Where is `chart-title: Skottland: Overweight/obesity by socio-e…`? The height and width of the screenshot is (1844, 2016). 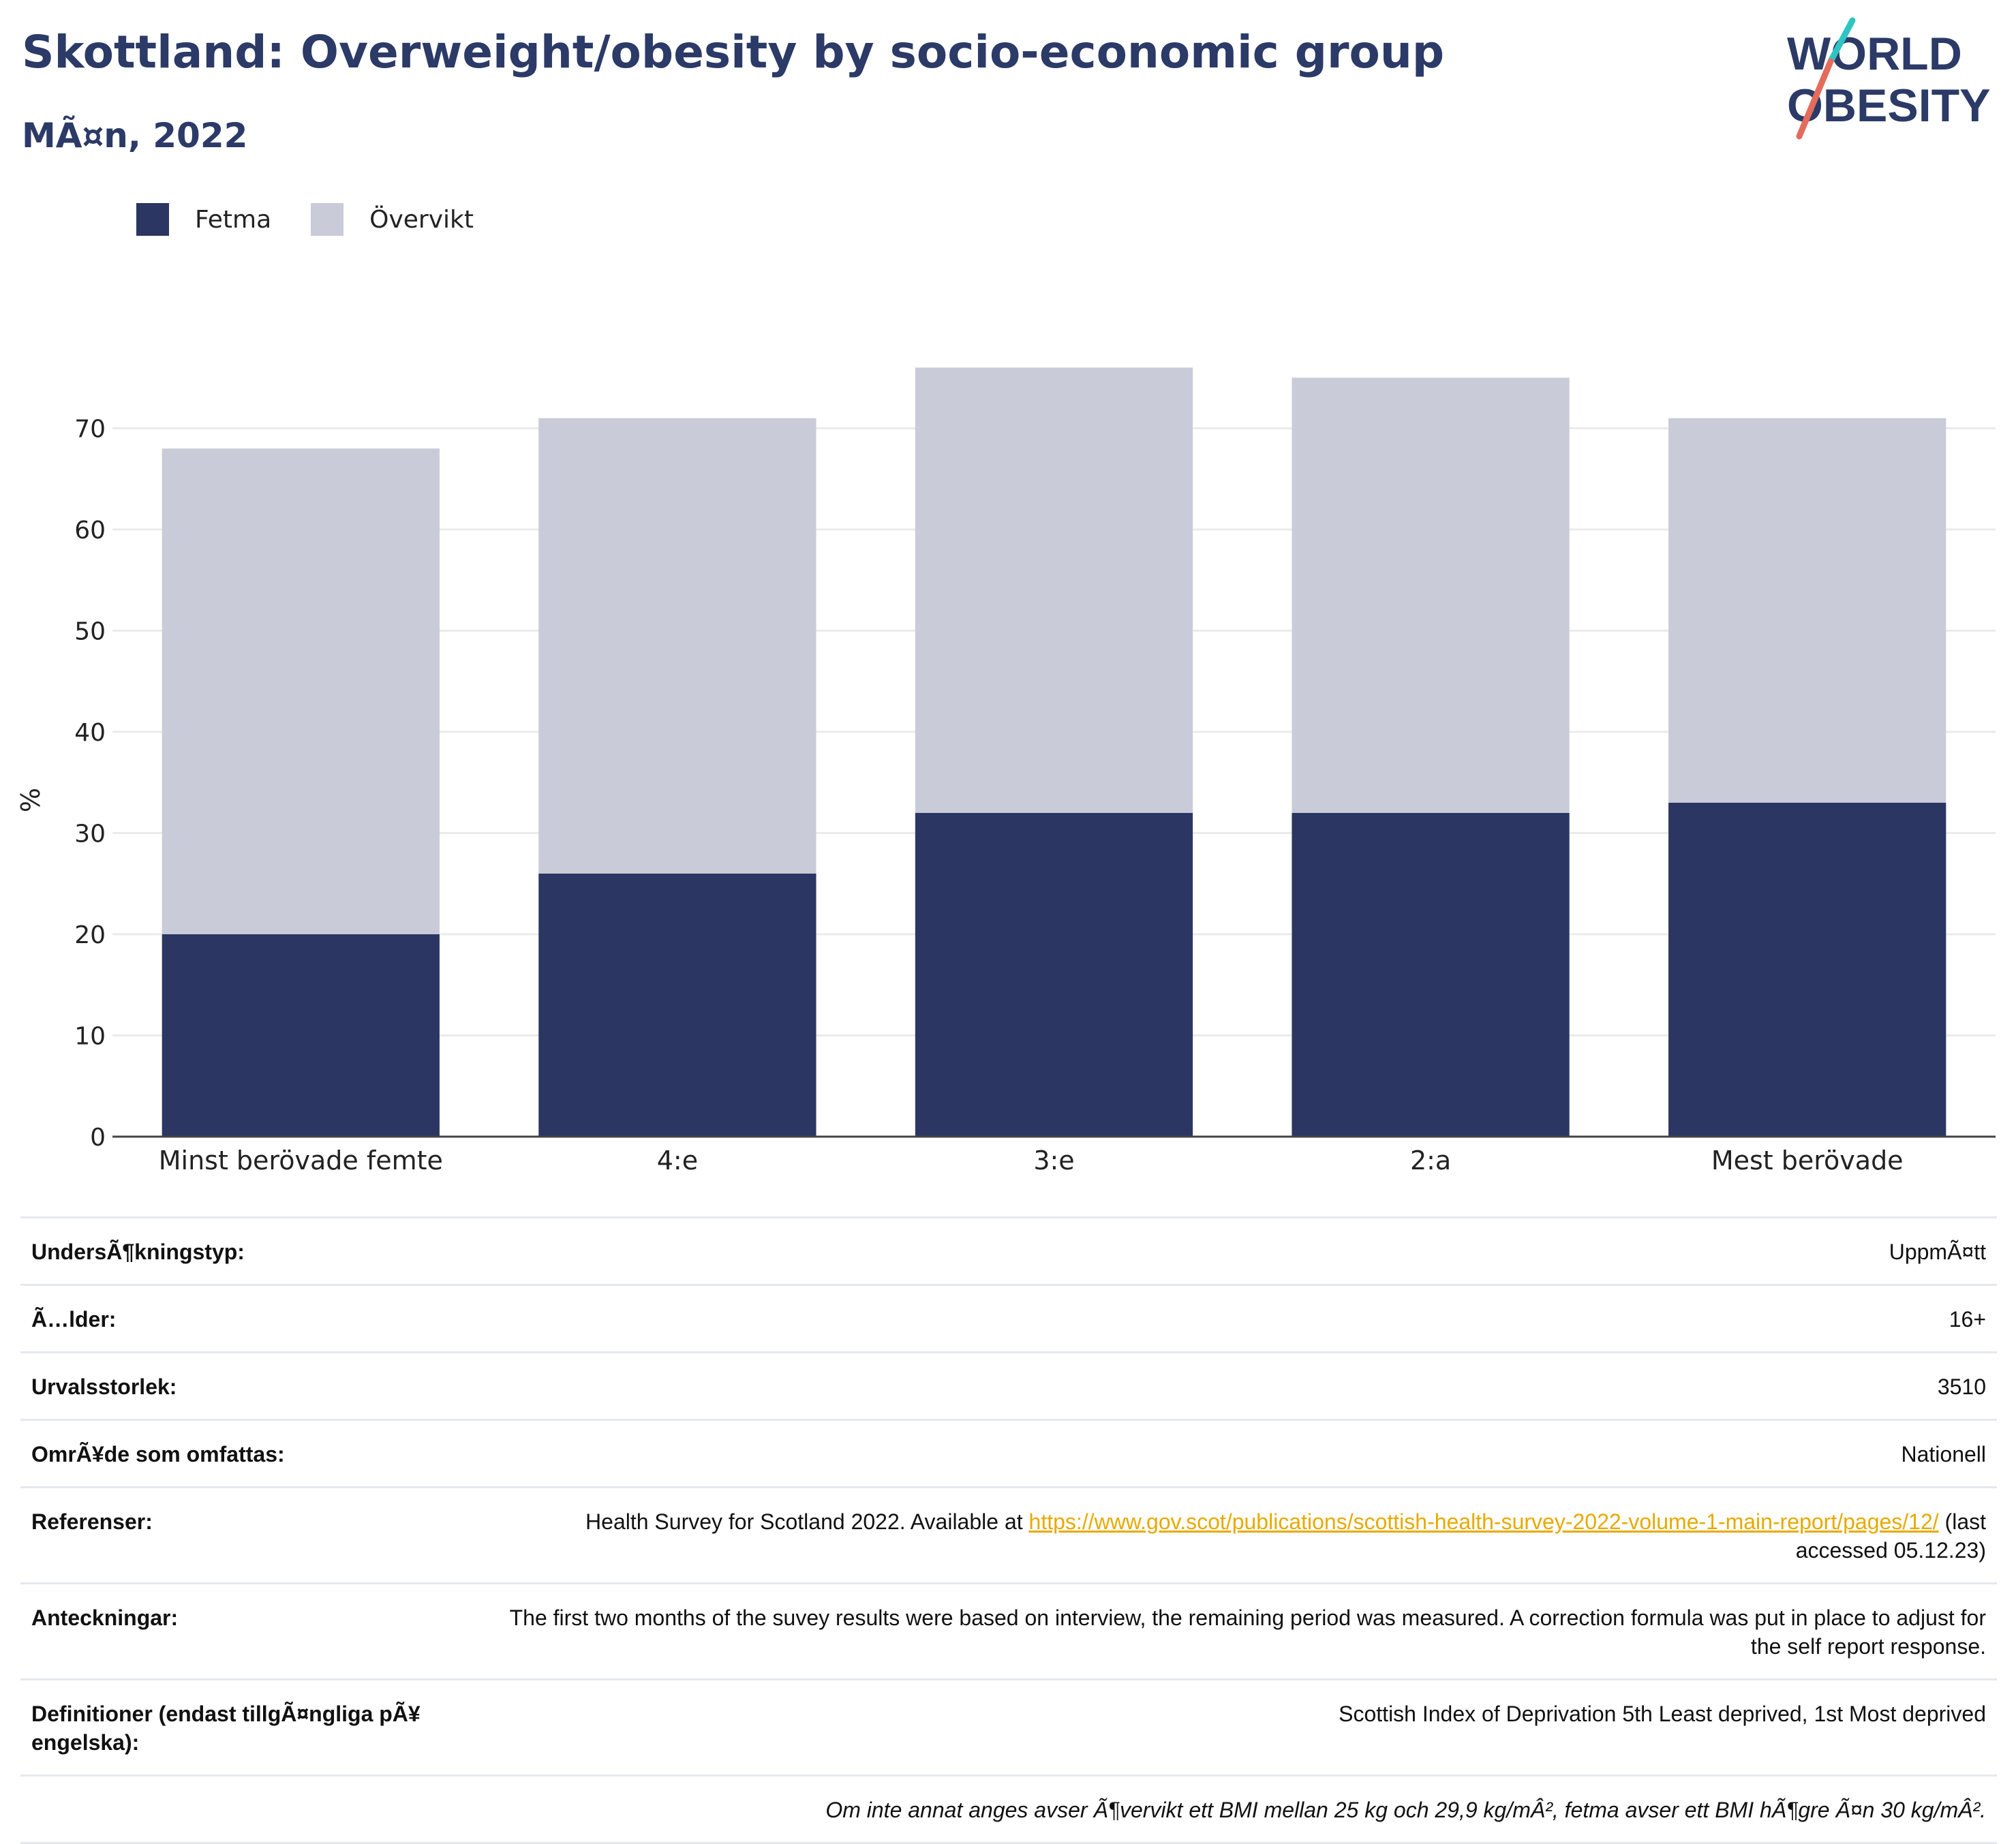
chart-title: Skottland: Overweight/obesity by socio-e… is located at coordinates (733, 52).